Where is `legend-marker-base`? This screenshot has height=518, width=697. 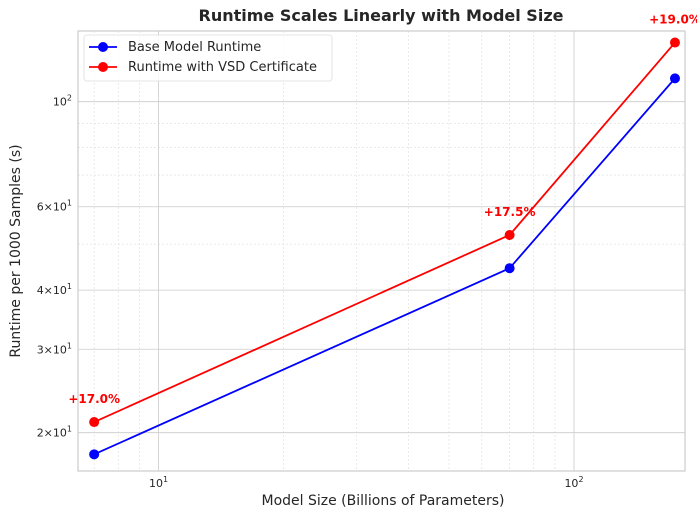 legend-marker-base is located at coordinates (103, 47).